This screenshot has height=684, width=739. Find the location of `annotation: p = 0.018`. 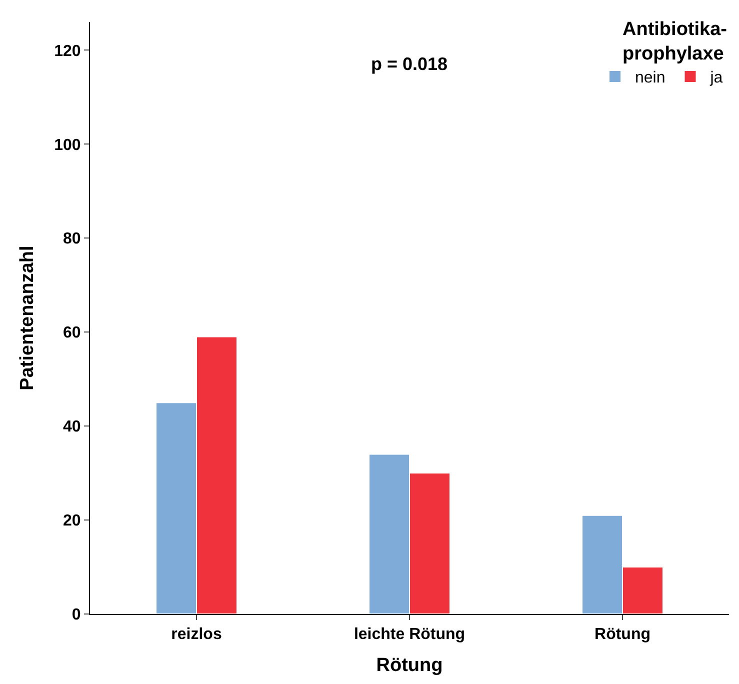

annotation: p = 0.018 is located at coordinates (409, 64).